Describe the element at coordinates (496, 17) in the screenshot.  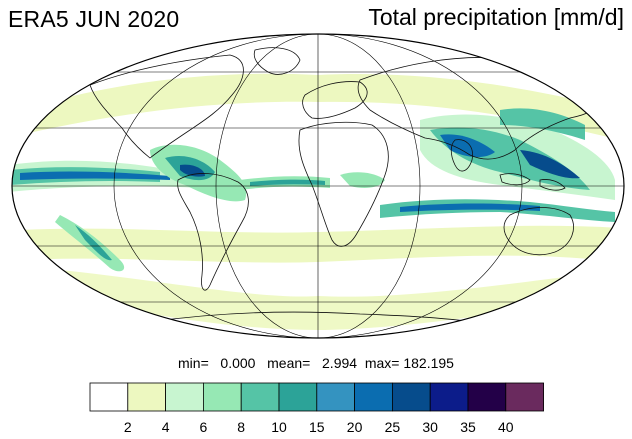
I see `variable-title: Total precipitation [mm/d]` at that location.